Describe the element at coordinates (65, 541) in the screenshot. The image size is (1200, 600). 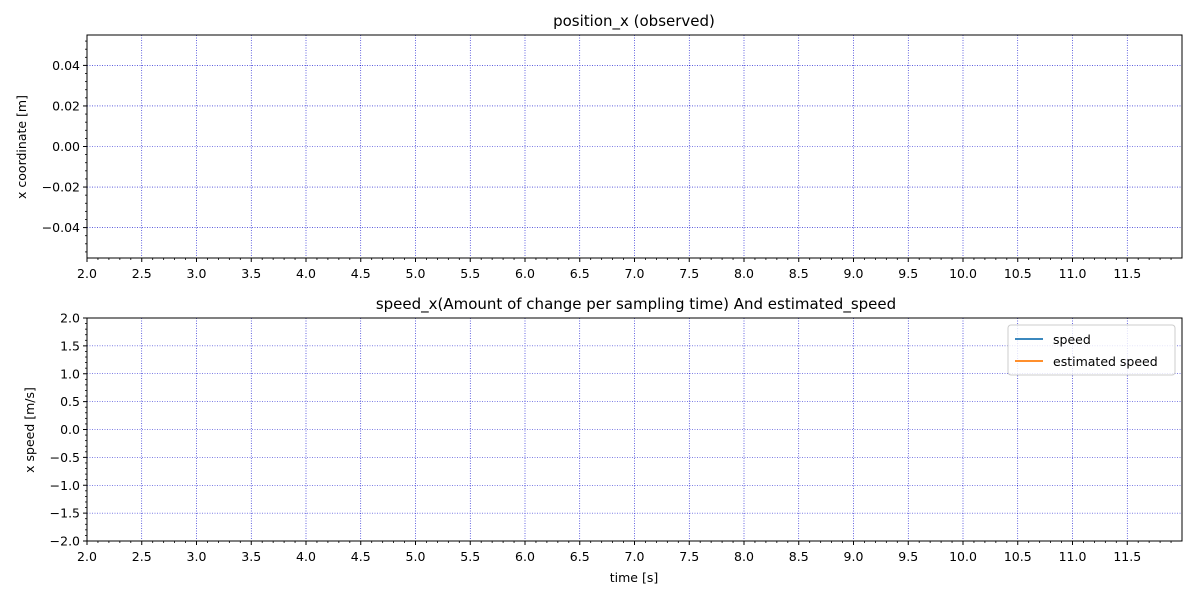
I see `speed-y-tick-label: −2.0` at that location.